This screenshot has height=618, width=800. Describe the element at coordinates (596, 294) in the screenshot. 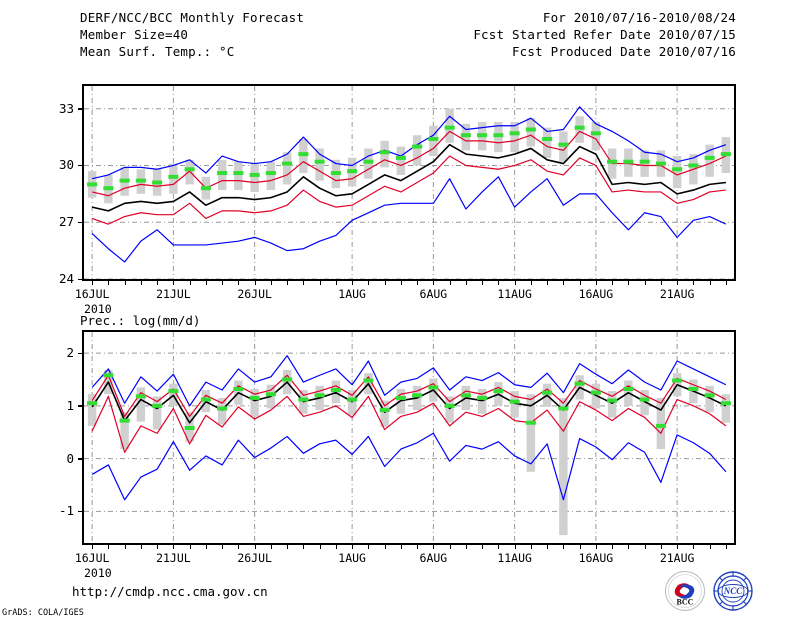

I see `temperature-x-tick-label: 16AUG` at that location.